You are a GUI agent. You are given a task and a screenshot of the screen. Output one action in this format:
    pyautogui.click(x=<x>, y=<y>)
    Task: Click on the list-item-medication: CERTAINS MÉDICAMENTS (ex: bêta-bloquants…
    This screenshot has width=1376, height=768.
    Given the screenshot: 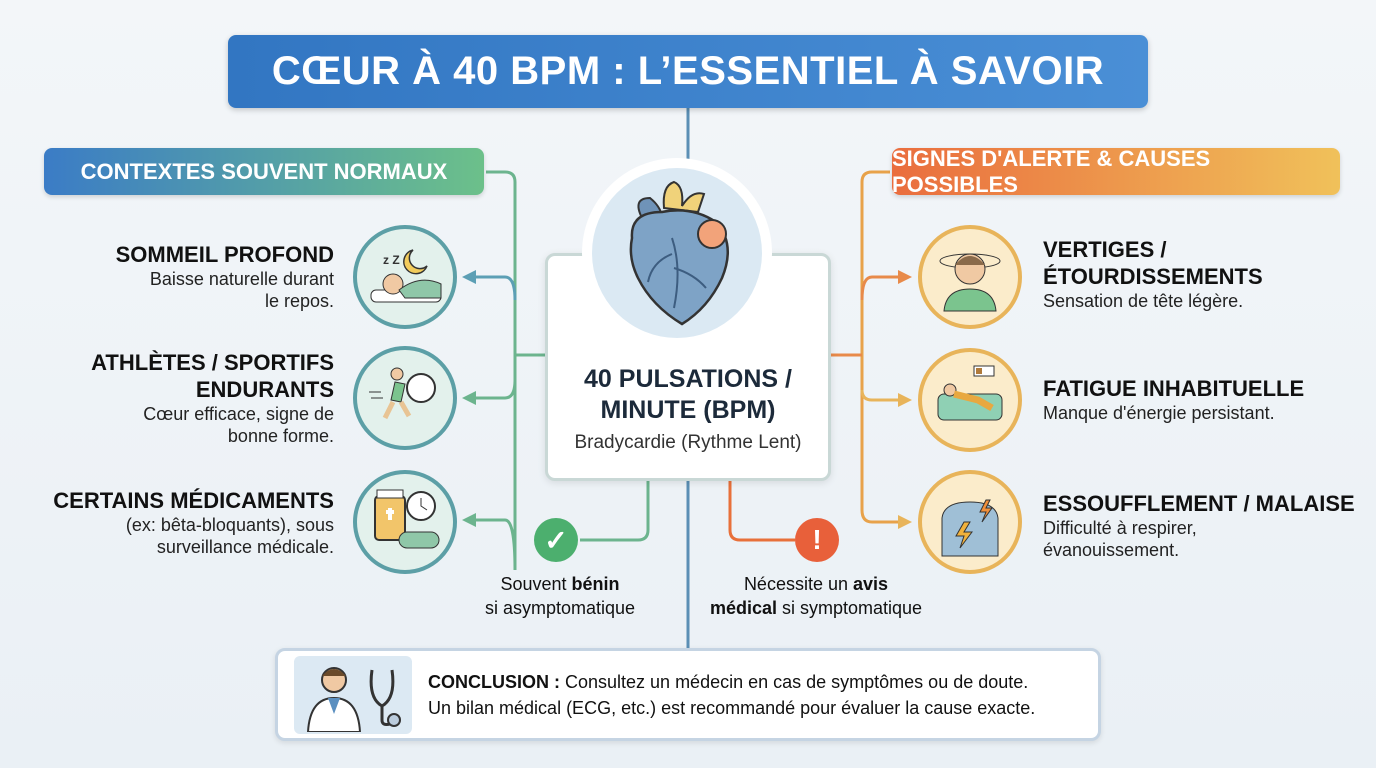 What is the action you would take?
    pyautogui.click(x=193, y=522)
    